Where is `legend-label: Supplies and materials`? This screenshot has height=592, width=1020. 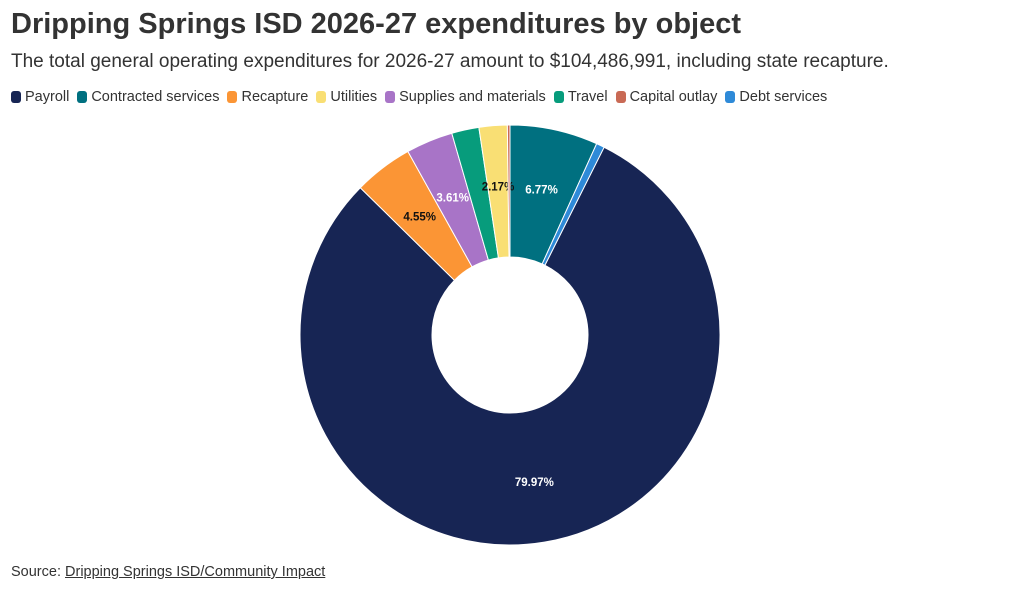 legend-label: Supplies and materials is located at coordinates (472, 97).